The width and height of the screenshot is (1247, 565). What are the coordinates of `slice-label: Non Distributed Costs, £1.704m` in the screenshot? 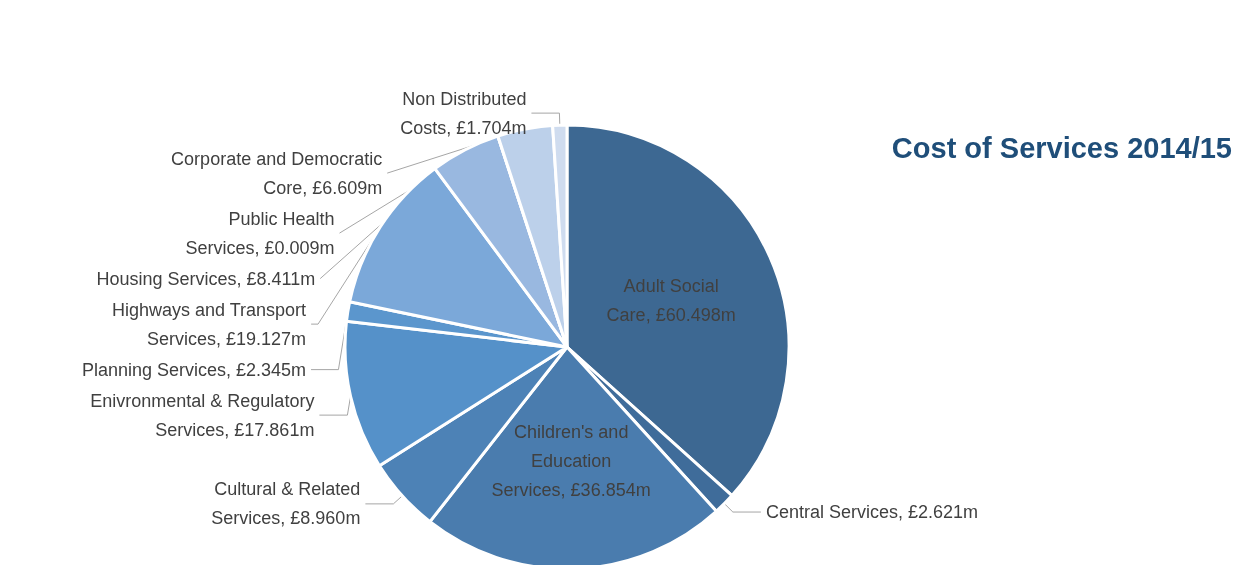 It's located at (463, 113).